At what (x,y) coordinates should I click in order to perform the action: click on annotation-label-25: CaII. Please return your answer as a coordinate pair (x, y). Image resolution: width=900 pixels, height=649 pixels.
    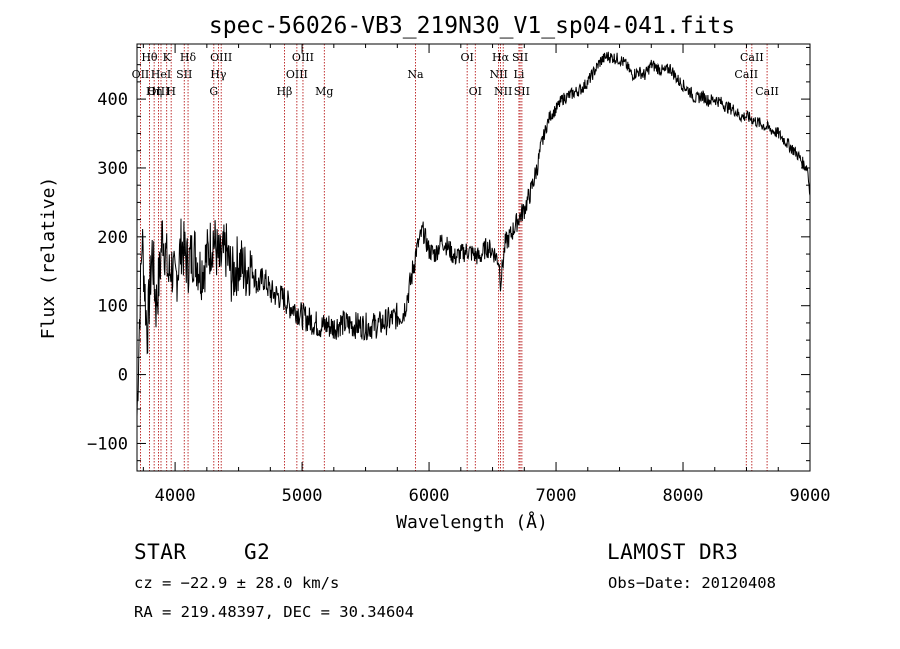
    Looking at the image, I should click on (752, 57).